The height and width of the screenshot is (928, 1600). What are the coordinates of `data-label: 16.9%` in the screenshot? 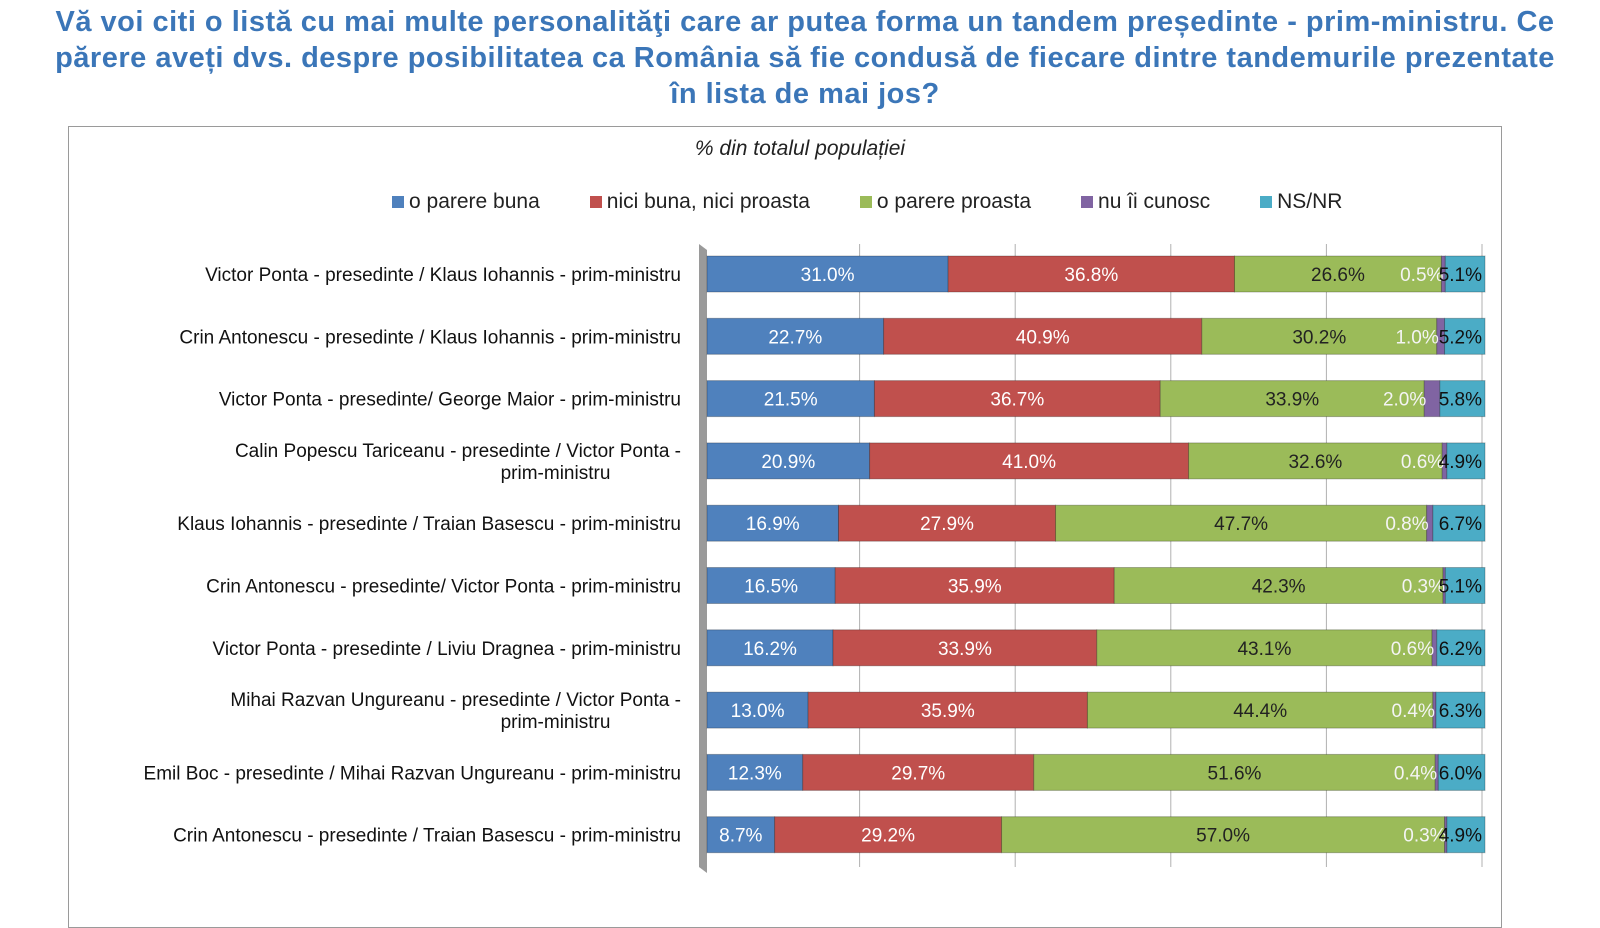 It's located at (773, 524).